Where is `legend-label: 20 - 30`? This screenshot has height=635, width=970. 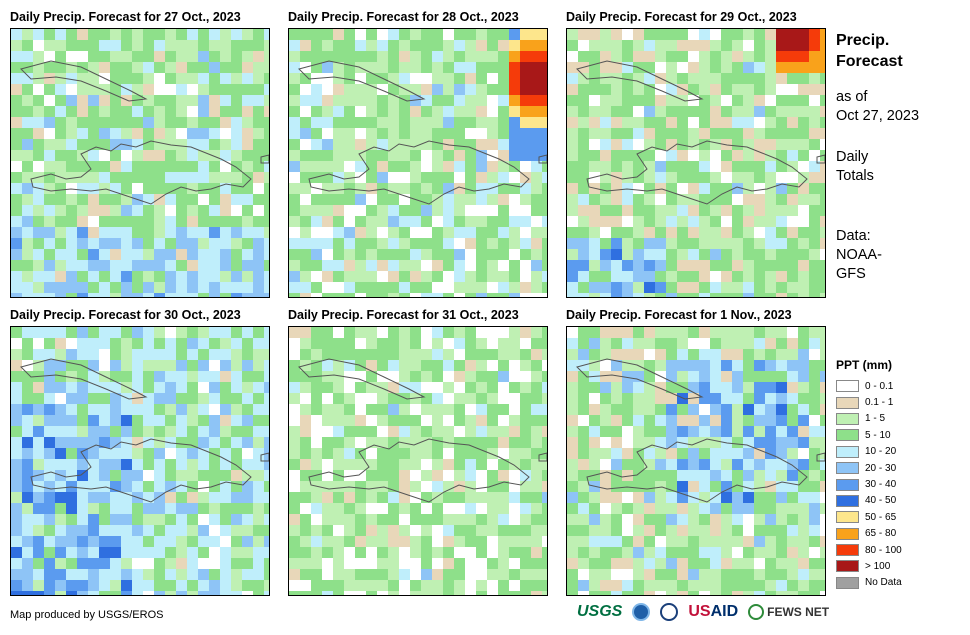 legend-label: 20 - 30 is located at coordinates (881, 468).